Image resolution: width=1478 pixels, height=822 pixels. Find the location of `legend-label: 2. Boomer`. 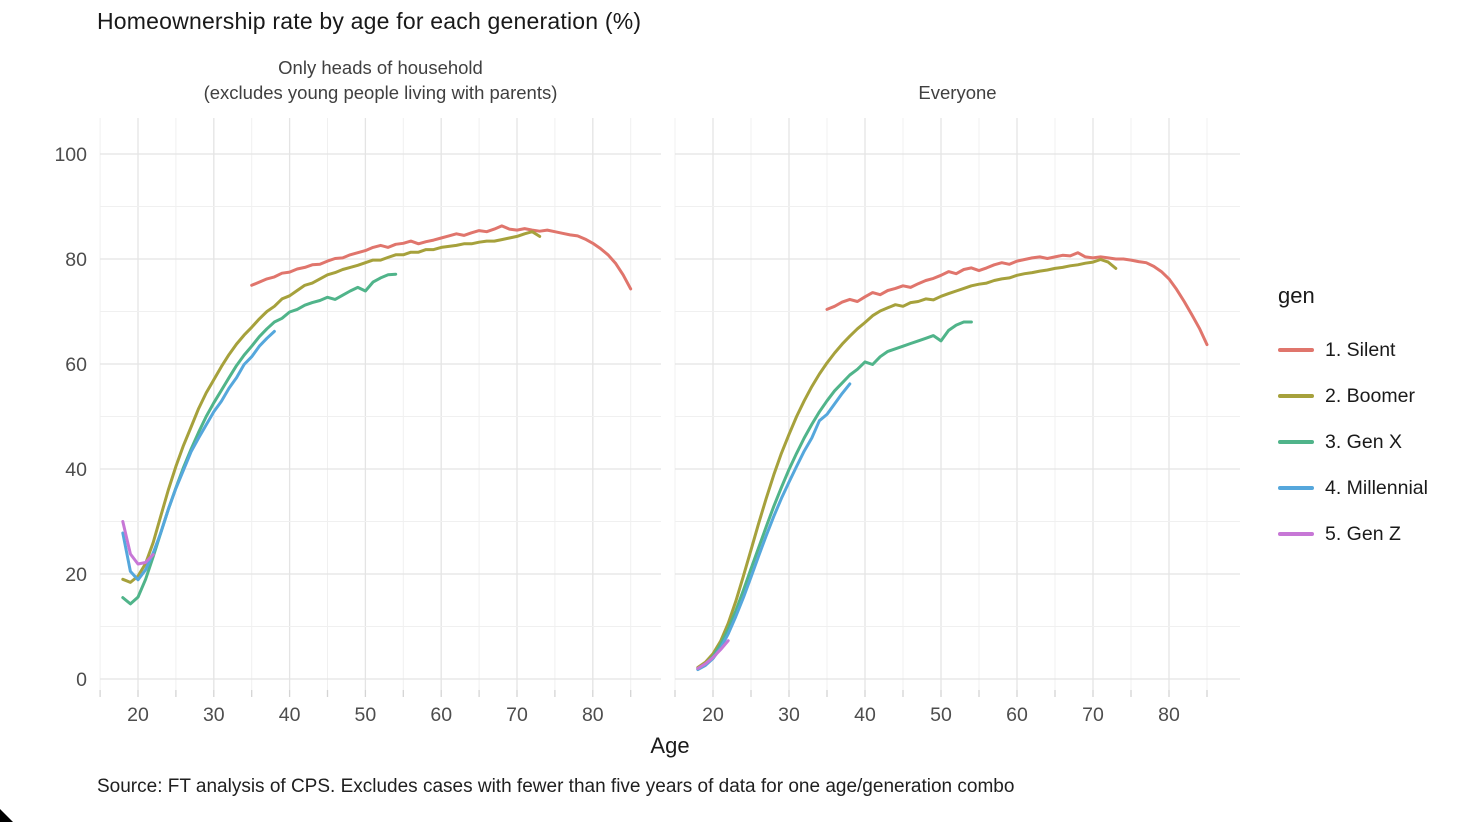

legend-label: 2. Boomer is located at coordinates (1370, 395).